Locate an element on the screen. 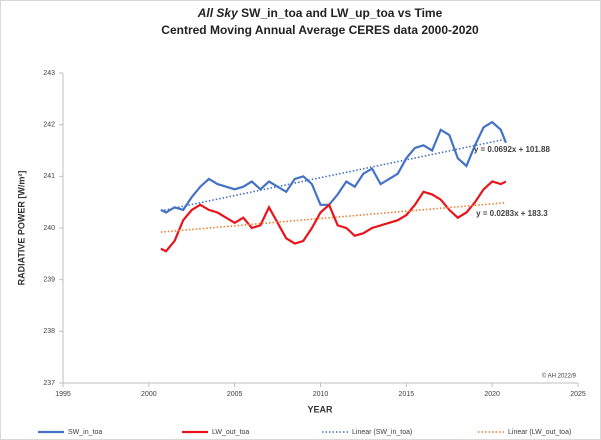  legend-label: Linear (SW_in_toa) is located at coordinates (382, 432).